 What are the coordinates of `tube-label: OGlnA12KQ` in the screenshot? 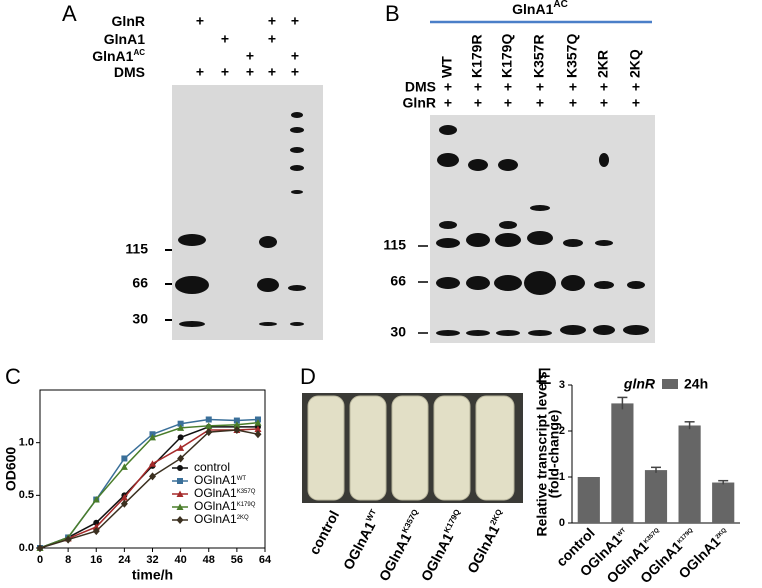 It's located at (487, 542).